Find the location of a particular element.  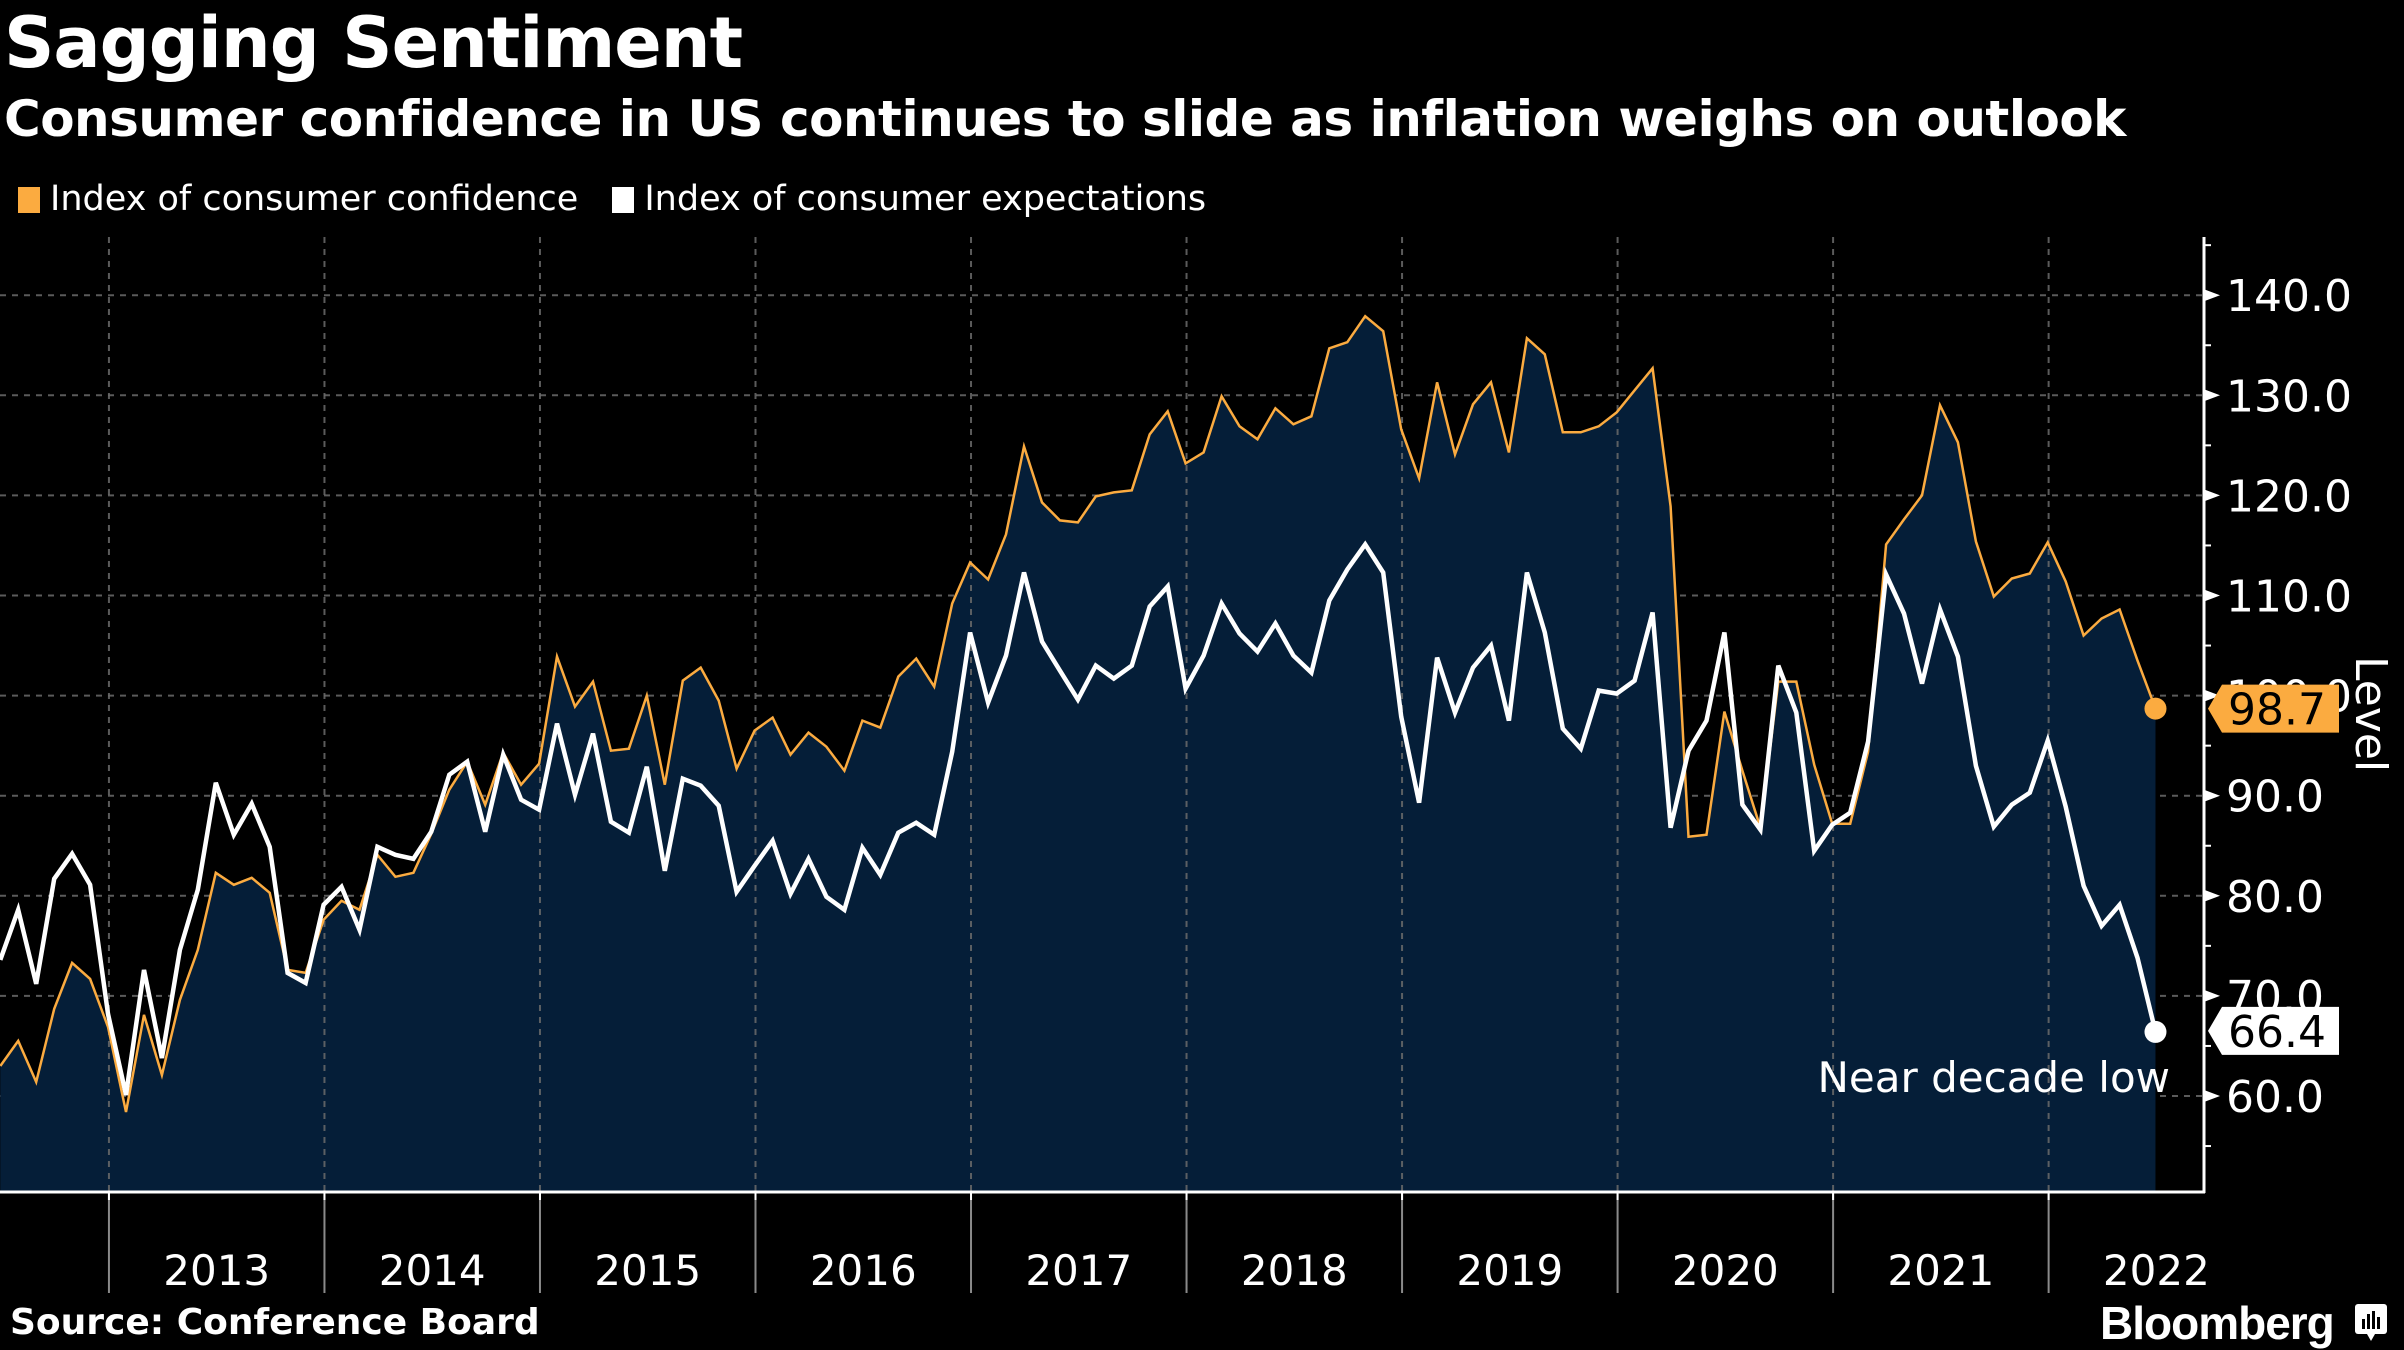

value-callouts: 98.7 66.4 is located at coordinates (2273, 871).